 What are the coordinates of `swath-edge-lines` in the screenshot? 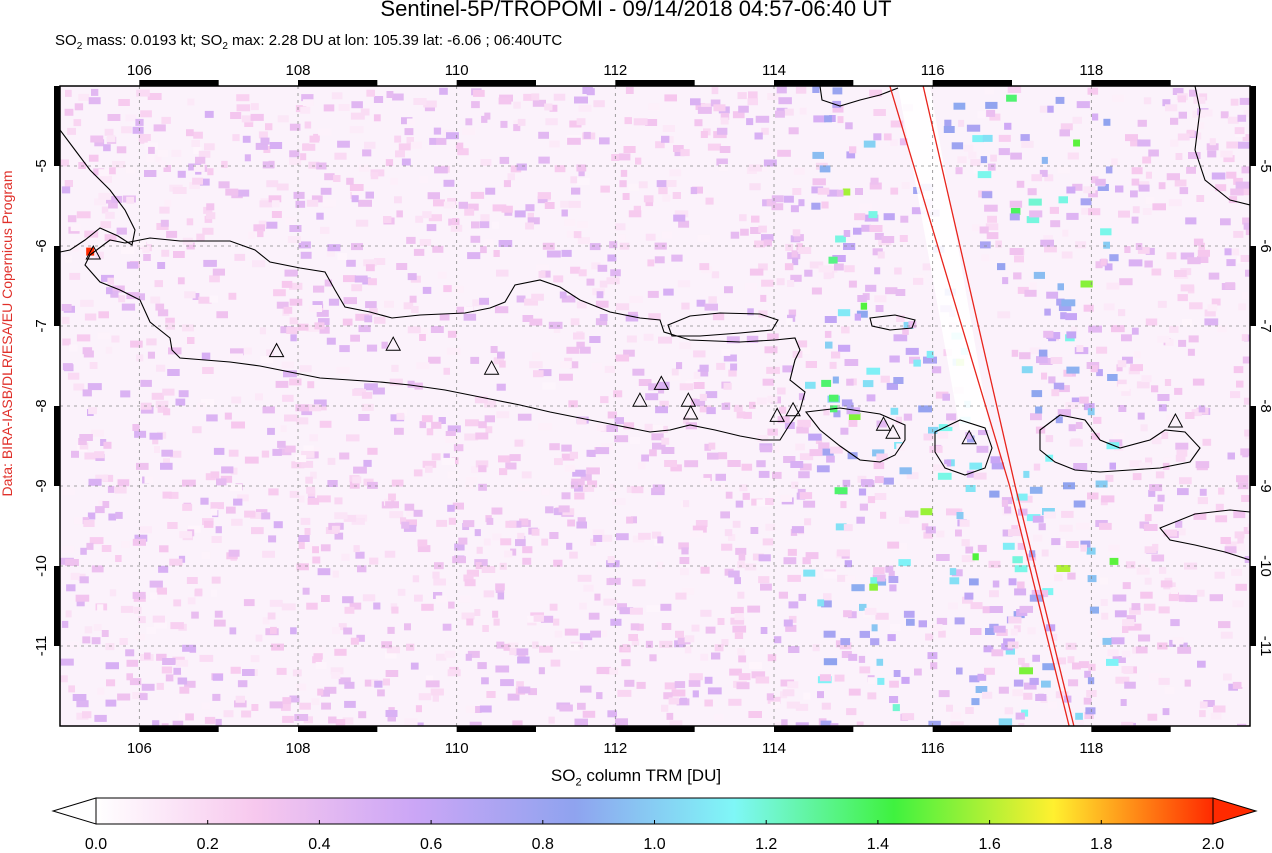 It's located at (982, 406).